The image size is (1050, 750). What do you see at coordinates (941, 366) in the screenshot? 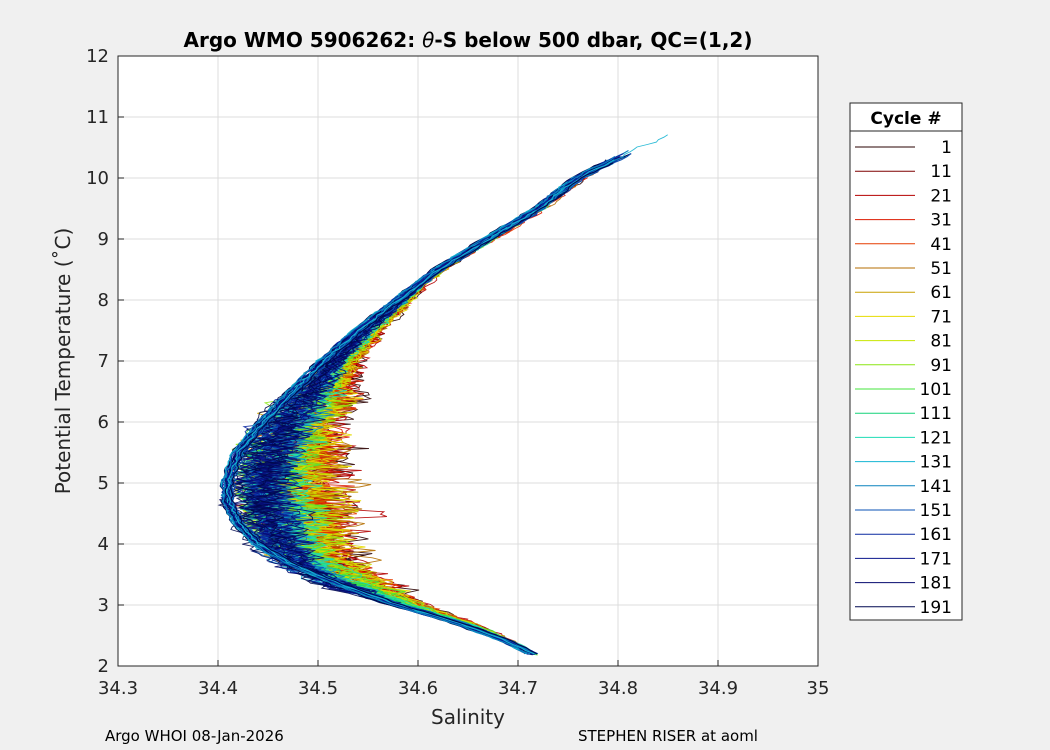
I see `legend-label: 91` at bounding box center [941, 366].